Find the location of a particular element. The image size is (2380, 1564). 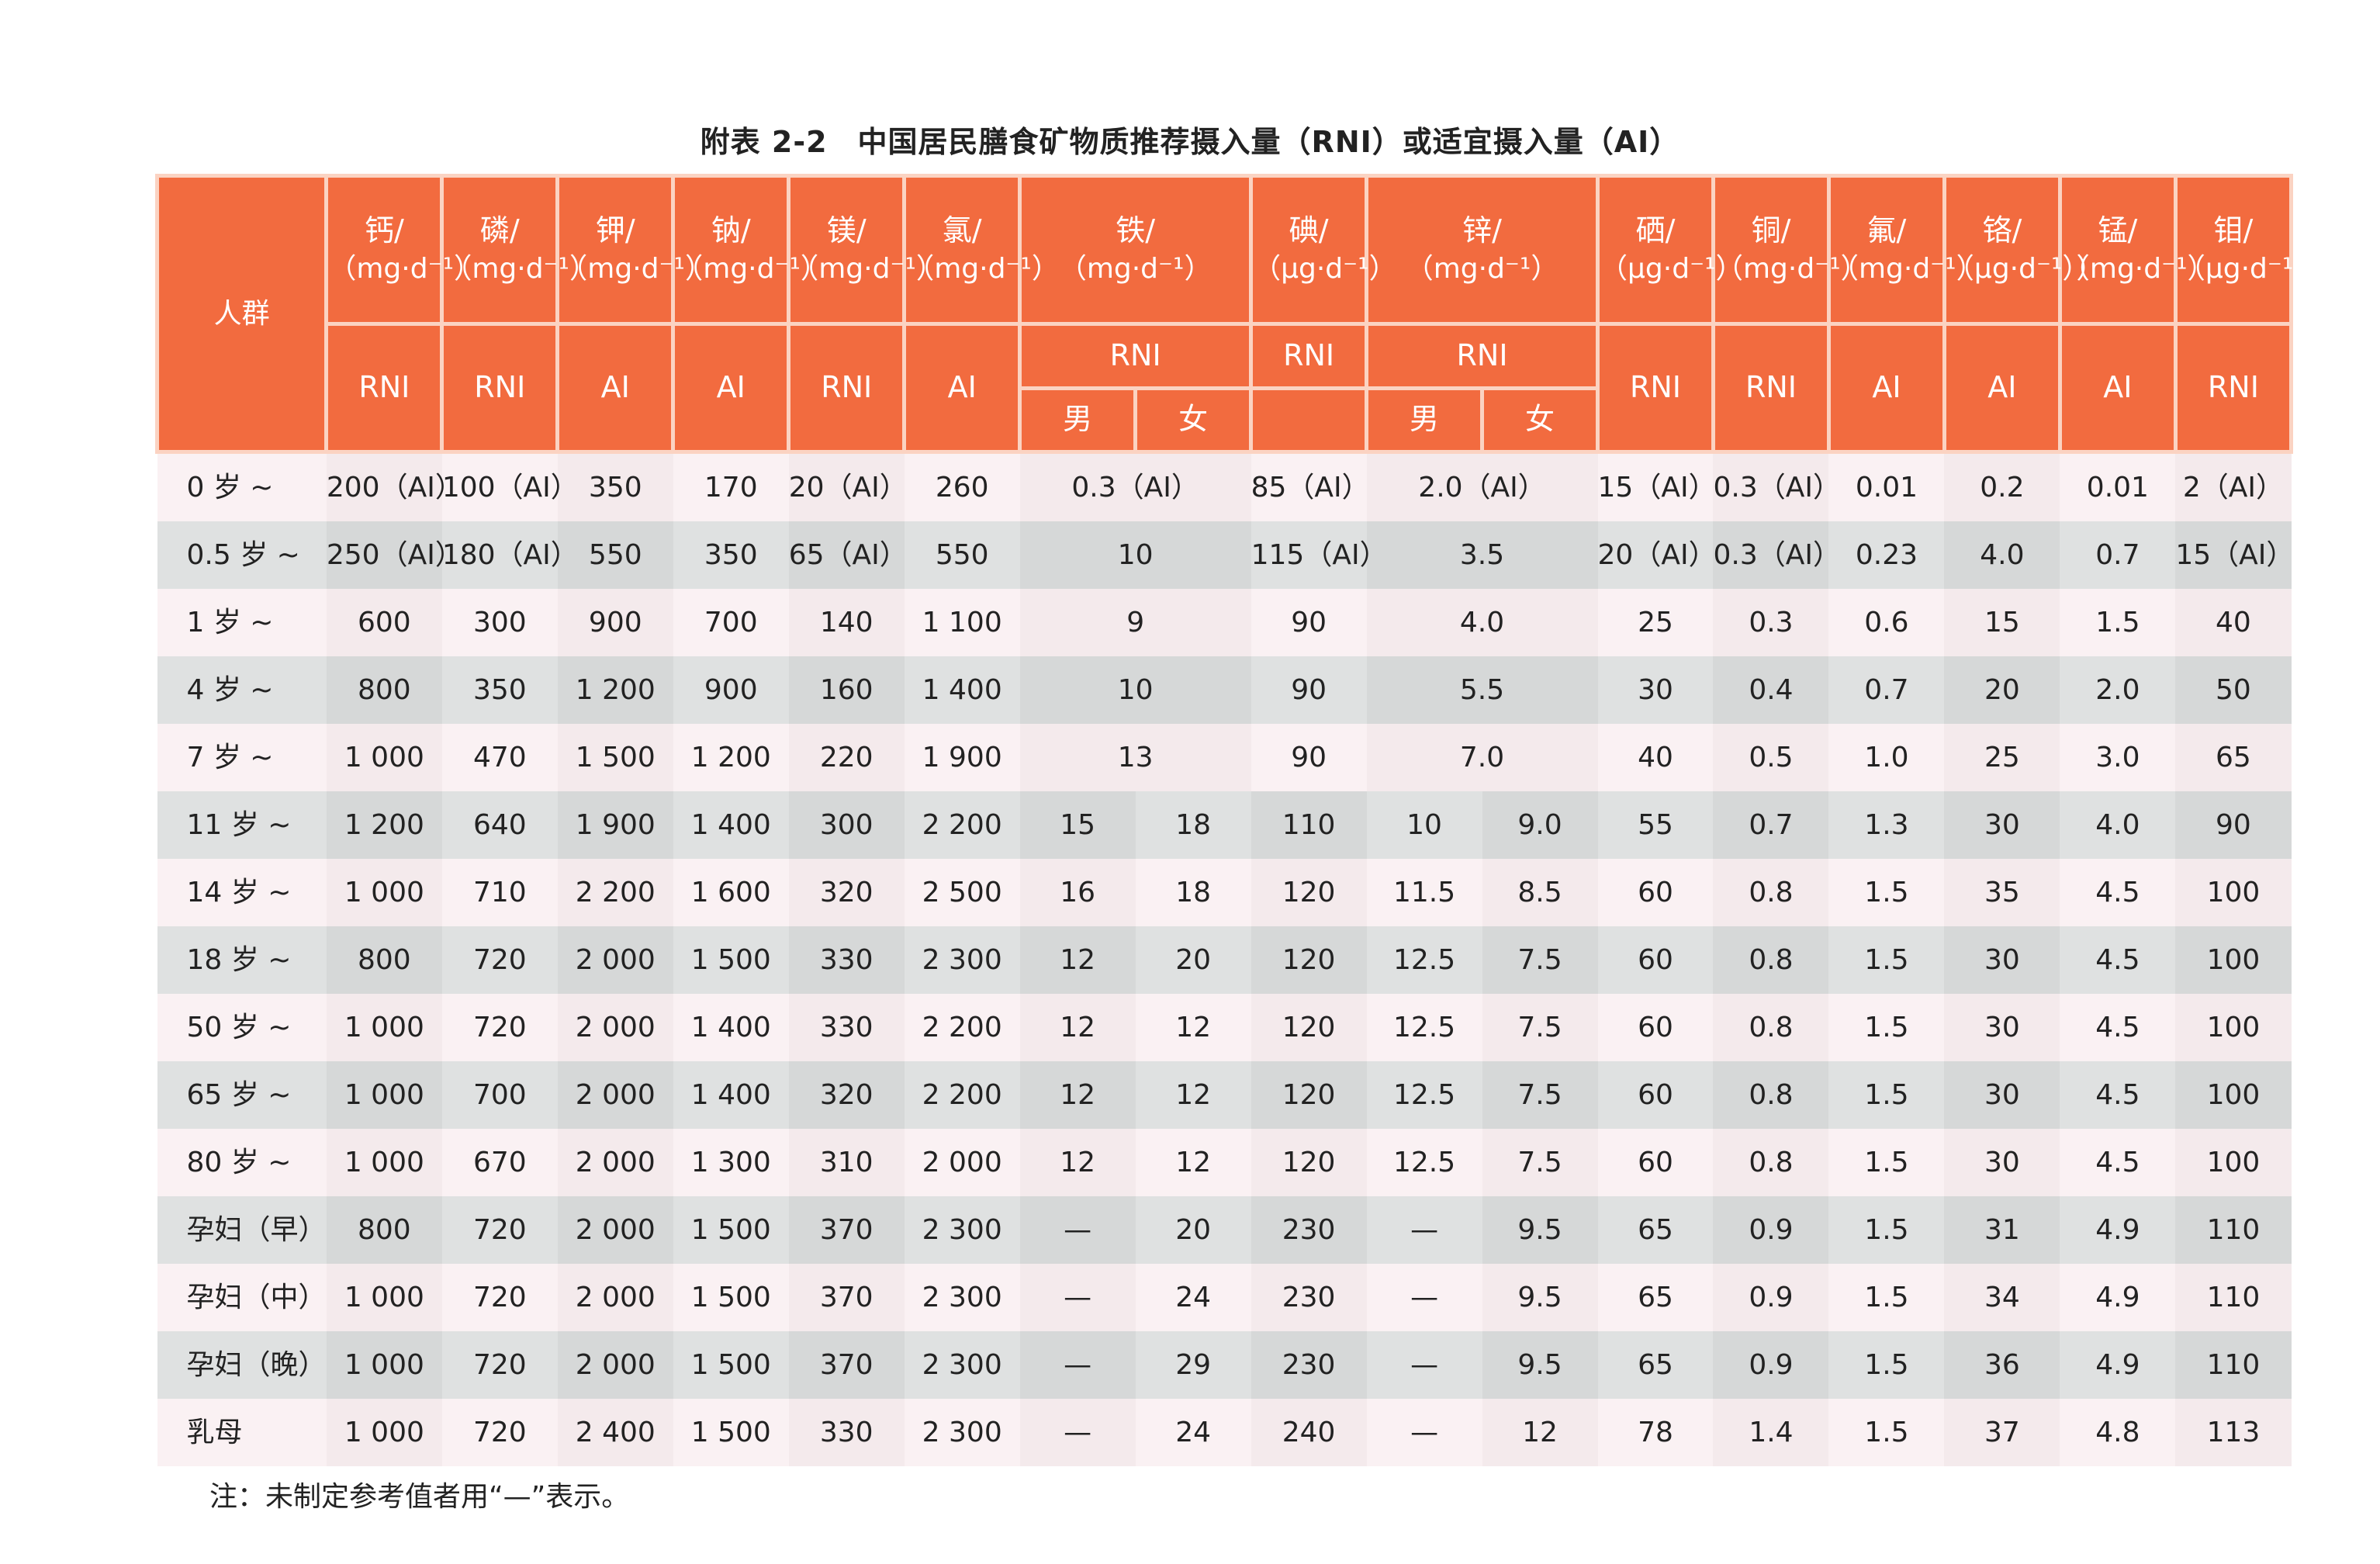

nutrient-name: 氯/ is located at coordinates (962, 230).